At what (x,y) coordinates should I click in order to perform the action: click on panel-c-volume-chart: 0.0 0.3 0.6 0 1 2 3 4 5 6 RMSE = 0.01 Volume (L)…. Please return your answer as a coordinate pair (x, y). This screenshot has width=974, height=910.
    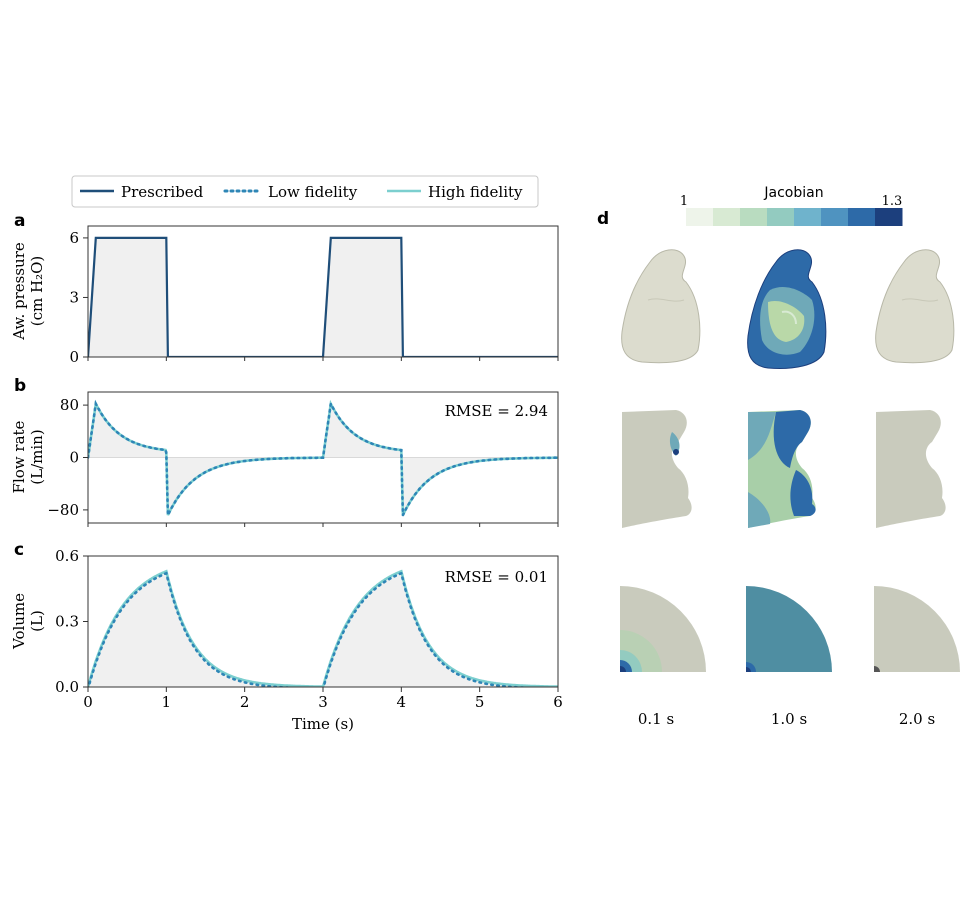
    Looking at the image, I should click on (286, 640).